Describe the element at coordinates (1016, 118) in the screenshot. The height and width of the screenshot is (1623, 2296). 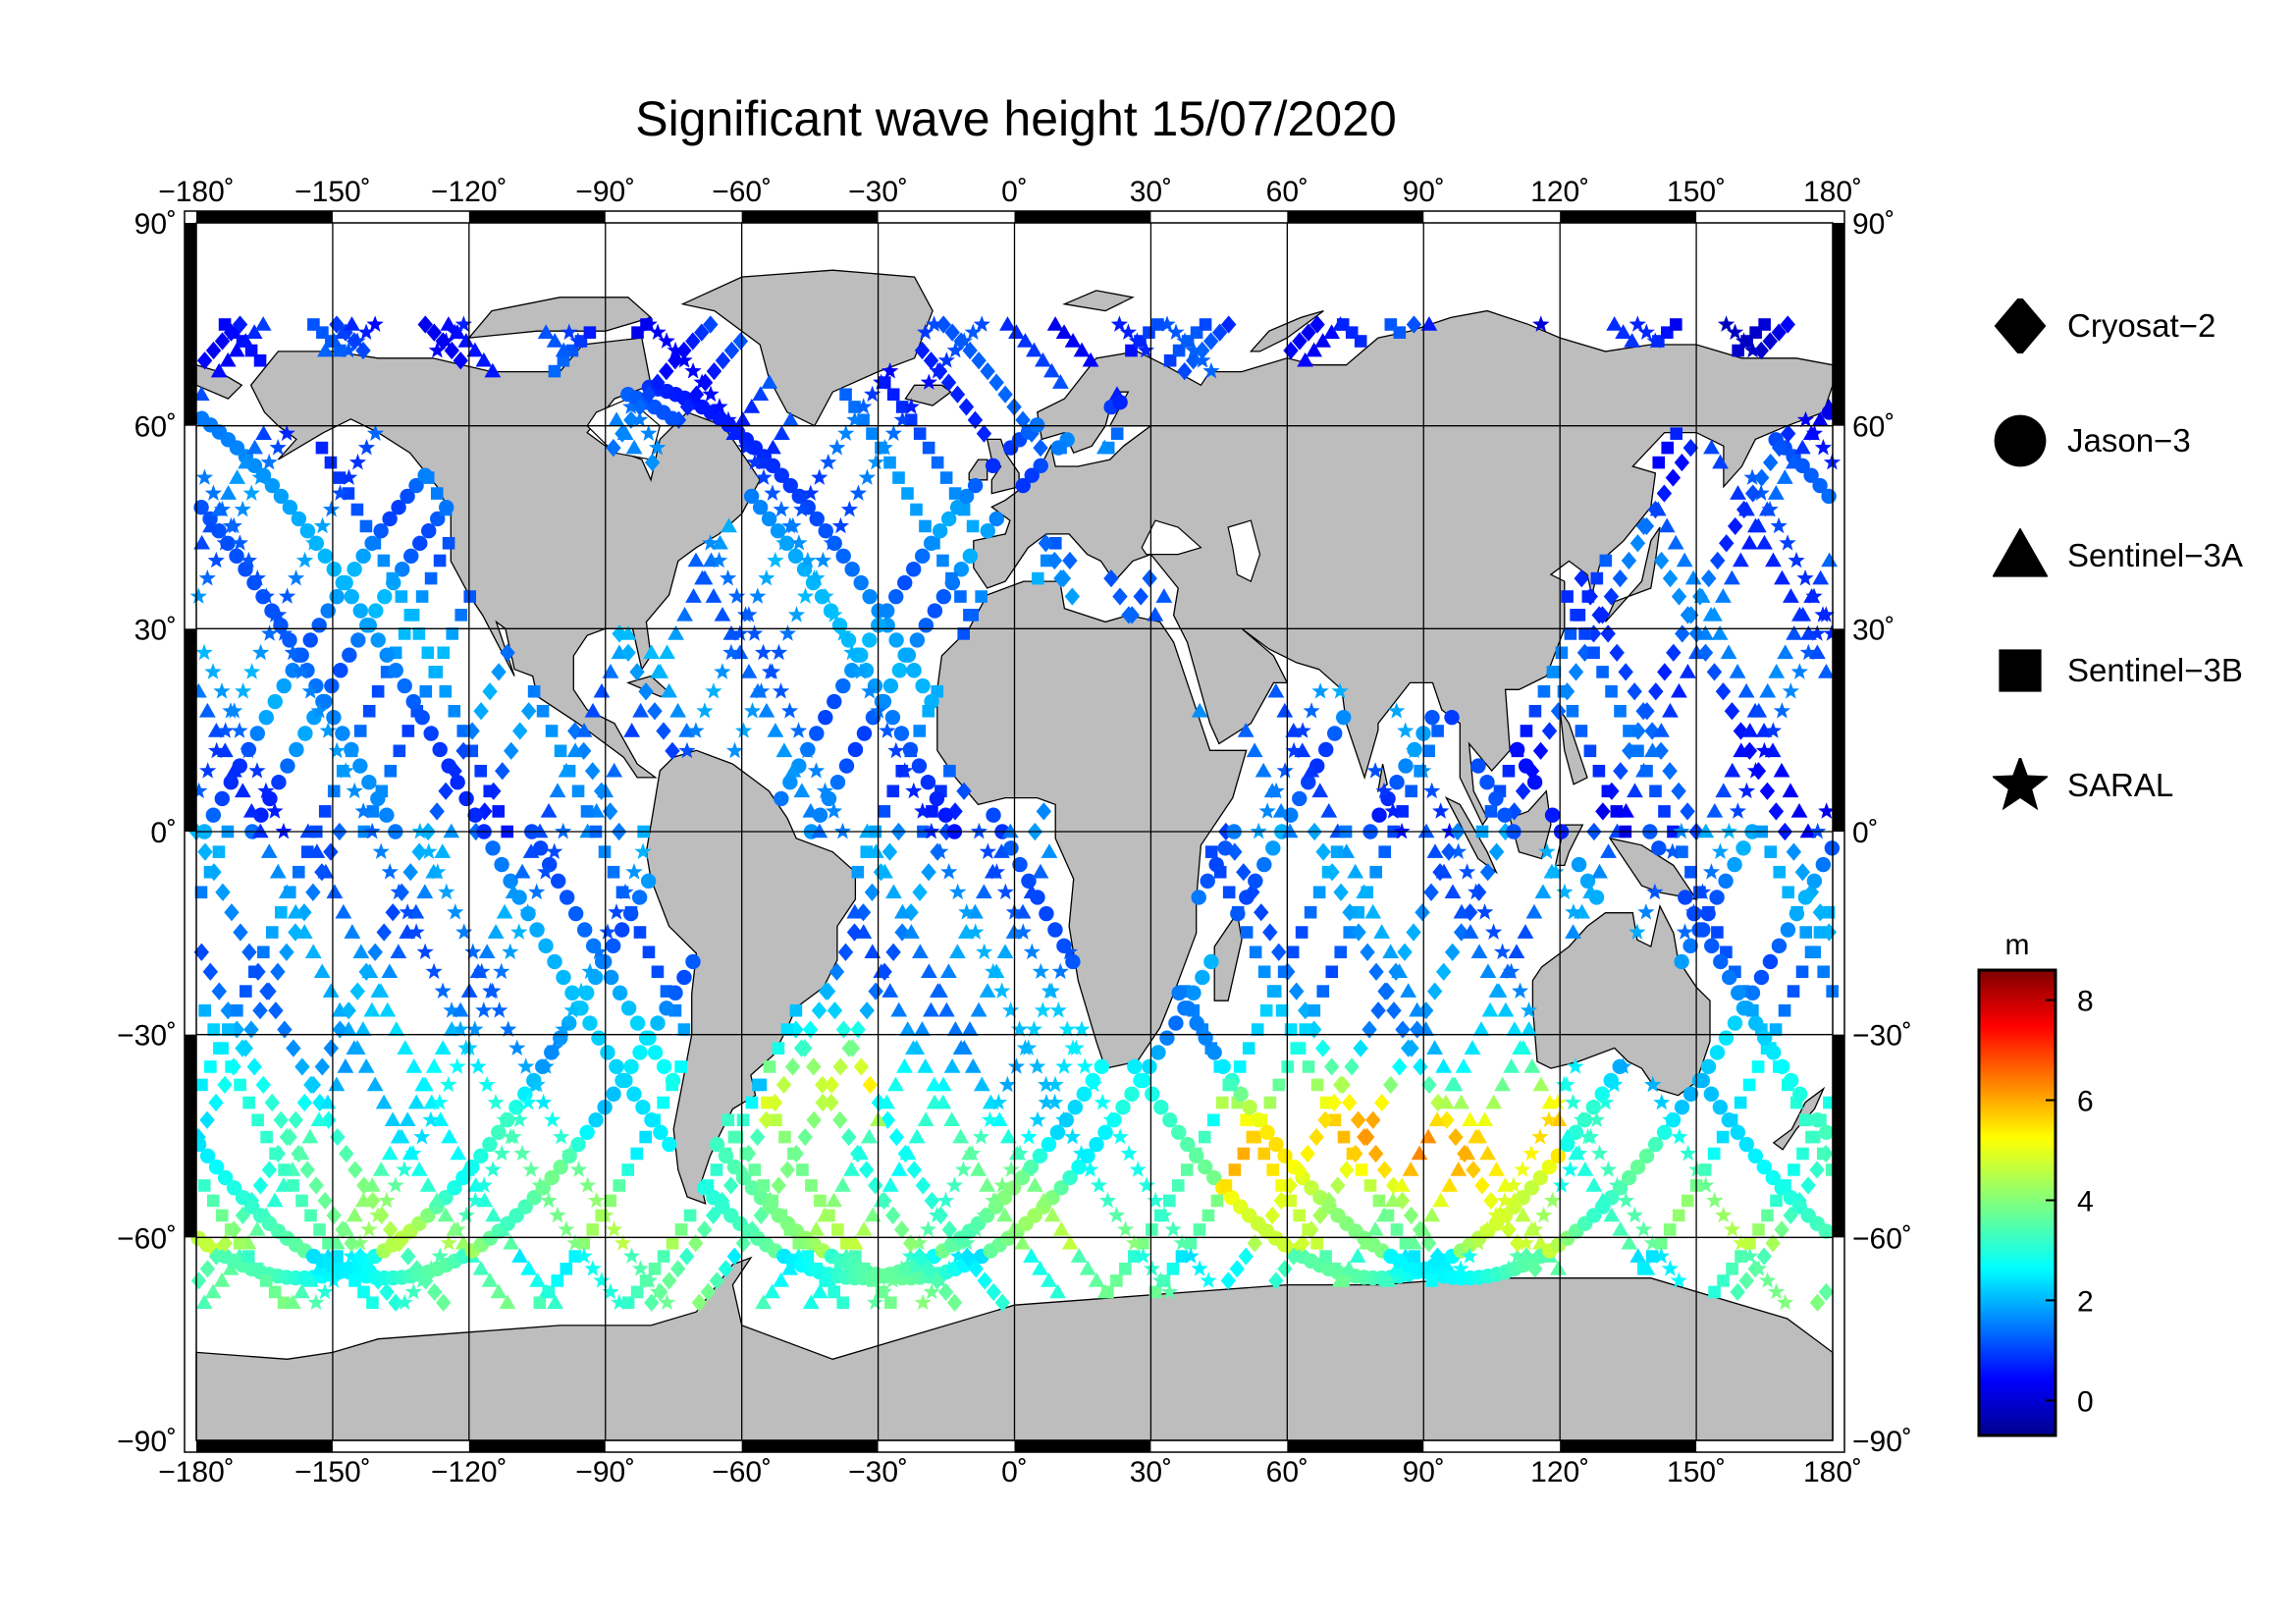
I see `map-title: Significant wave height 15/07/2020` at that location.